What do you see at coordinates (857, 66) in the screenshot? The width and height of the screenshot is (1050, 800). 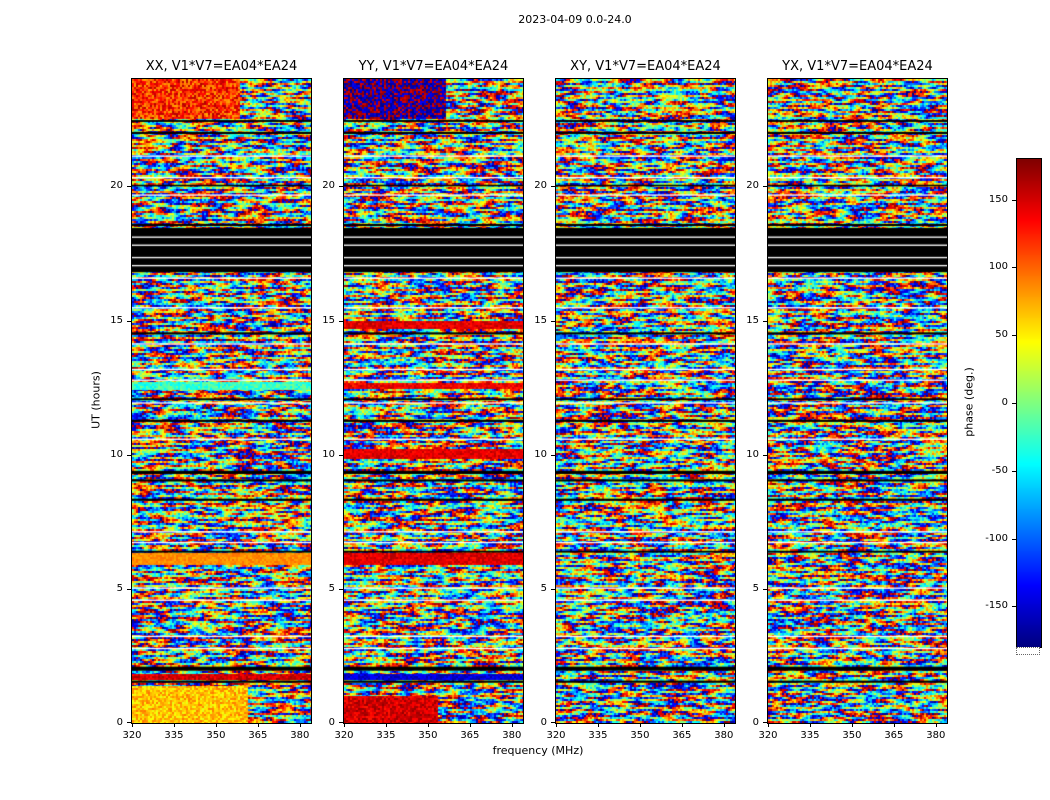 I see `panel-title: YX, V1*V7=EA04*EA24` at bounding box center [857, 66].